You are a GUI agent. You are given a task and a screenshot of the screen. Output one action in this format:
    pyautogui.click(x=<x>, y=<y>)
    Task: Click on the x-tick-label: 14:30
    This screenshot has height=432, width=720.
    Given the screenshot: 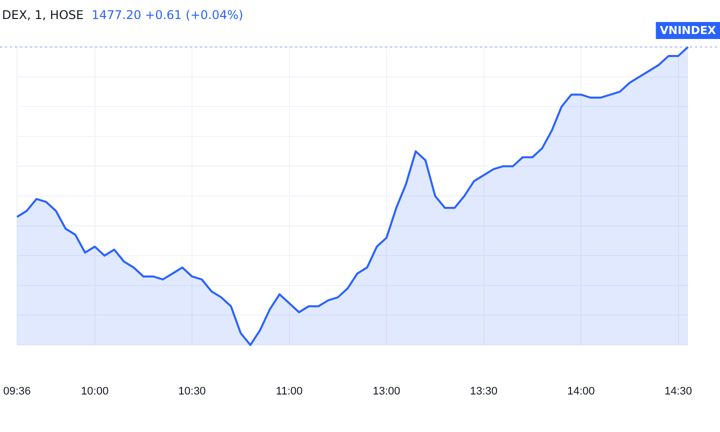 What is the action you would take?
    pyautogui.click(x=678, y=392)
    